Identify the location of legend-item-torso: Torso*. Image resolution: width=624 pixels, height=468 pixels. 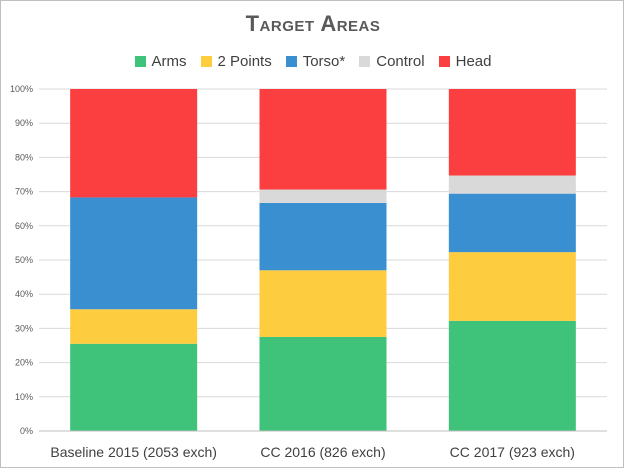
(315, 61).